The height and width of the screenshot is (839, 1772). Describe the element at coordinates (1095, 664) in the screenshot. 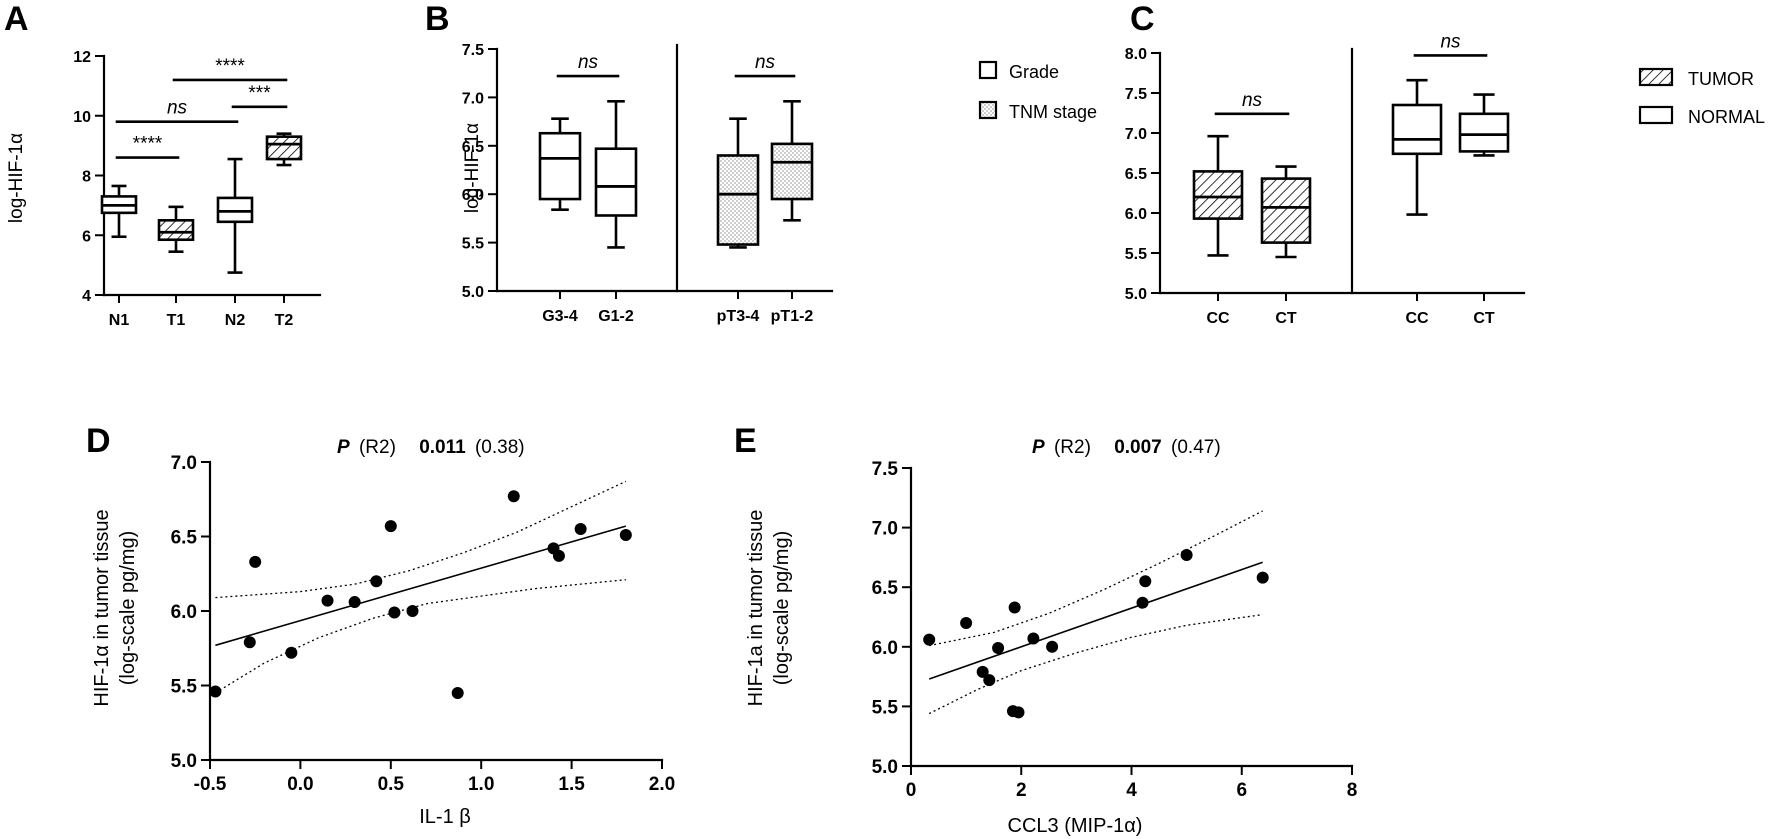

I see `panel-e-ci-lower-band` at that location.